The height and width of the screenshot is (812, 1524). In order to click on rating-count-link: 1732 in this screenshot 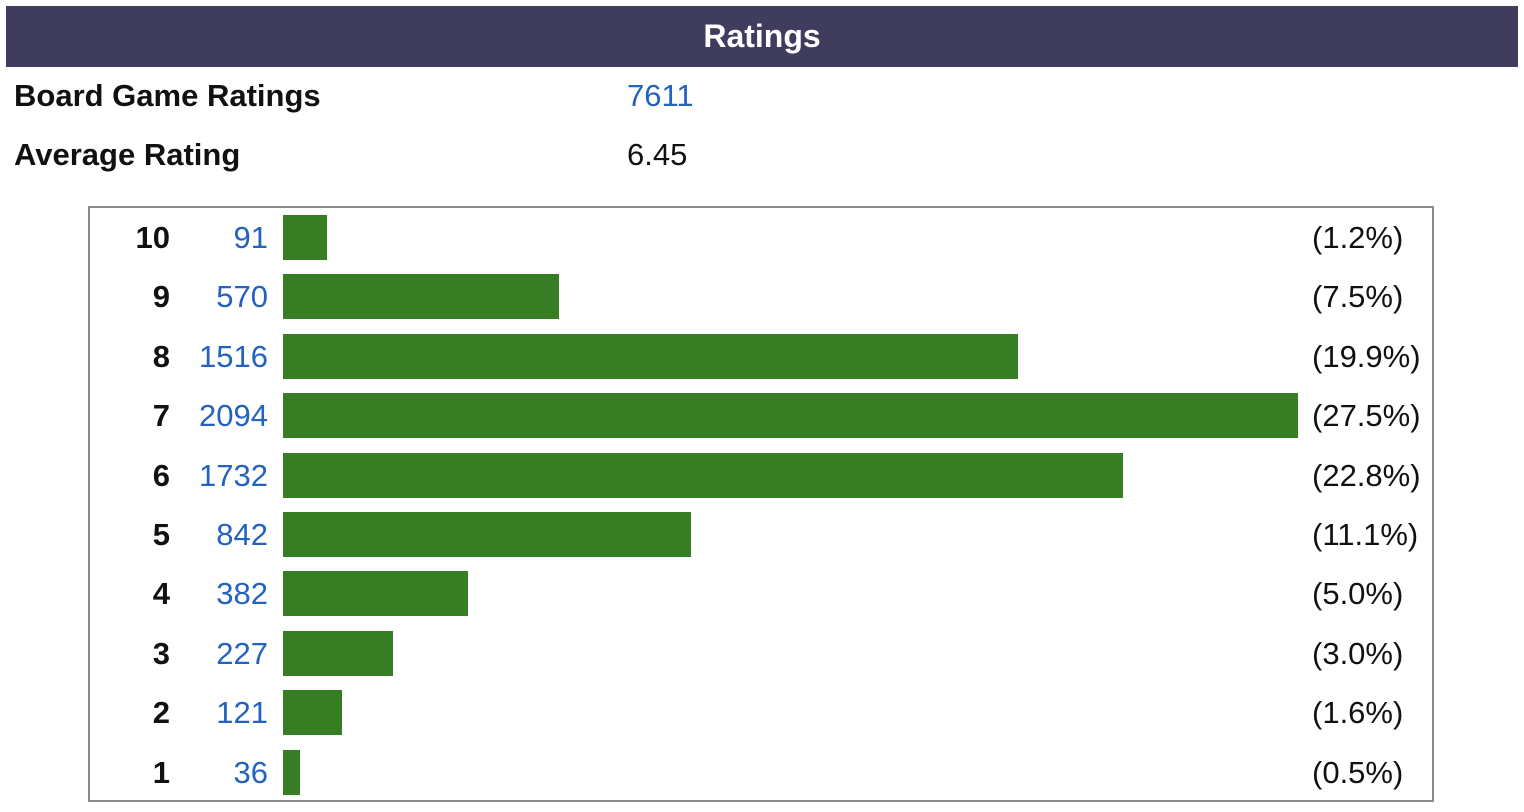, I will do `click(233, 475)`.